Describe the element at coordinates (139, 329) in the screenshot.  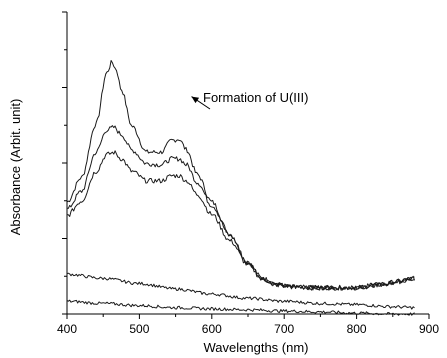
I see `x-tick-label: 500` at that location.